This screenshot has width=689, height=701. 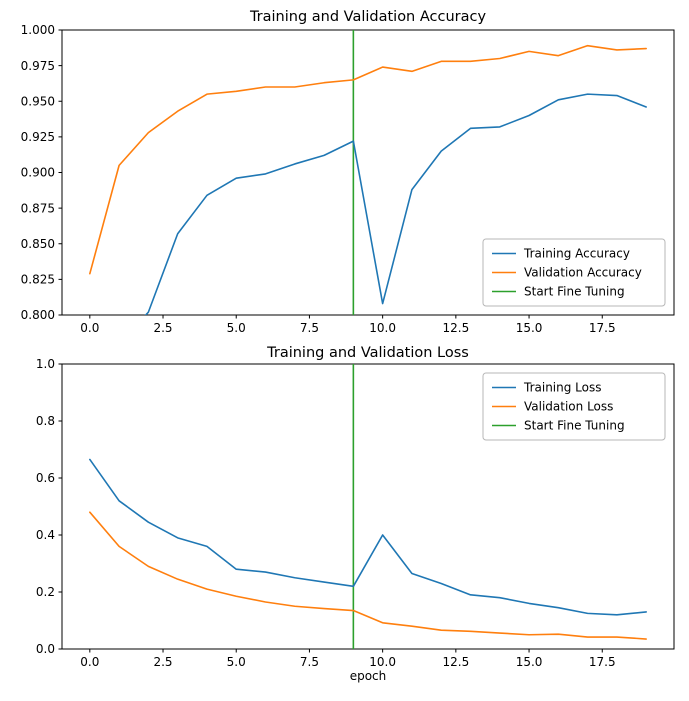 I want to click on y-tick-label: 1.000, so click(x=38, y=30).